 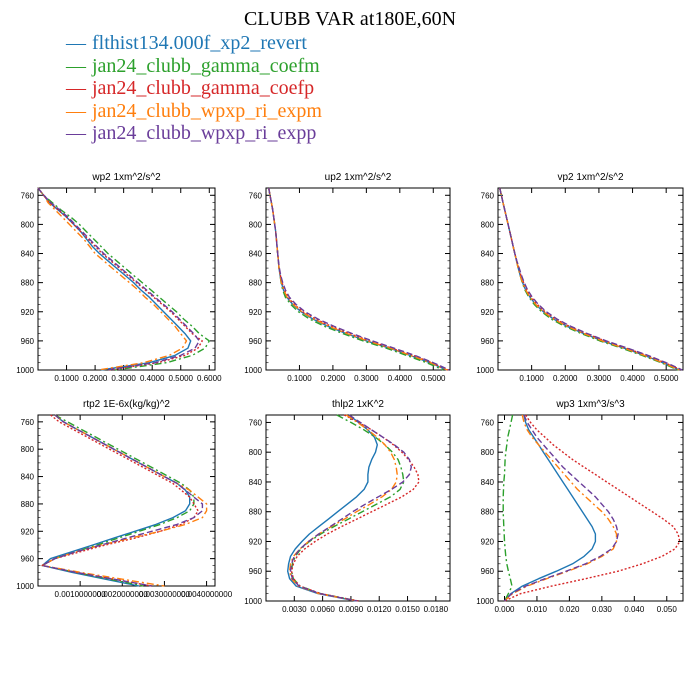 I want to click on x-tick-label: 0.0150, so click(x=407, y=609).